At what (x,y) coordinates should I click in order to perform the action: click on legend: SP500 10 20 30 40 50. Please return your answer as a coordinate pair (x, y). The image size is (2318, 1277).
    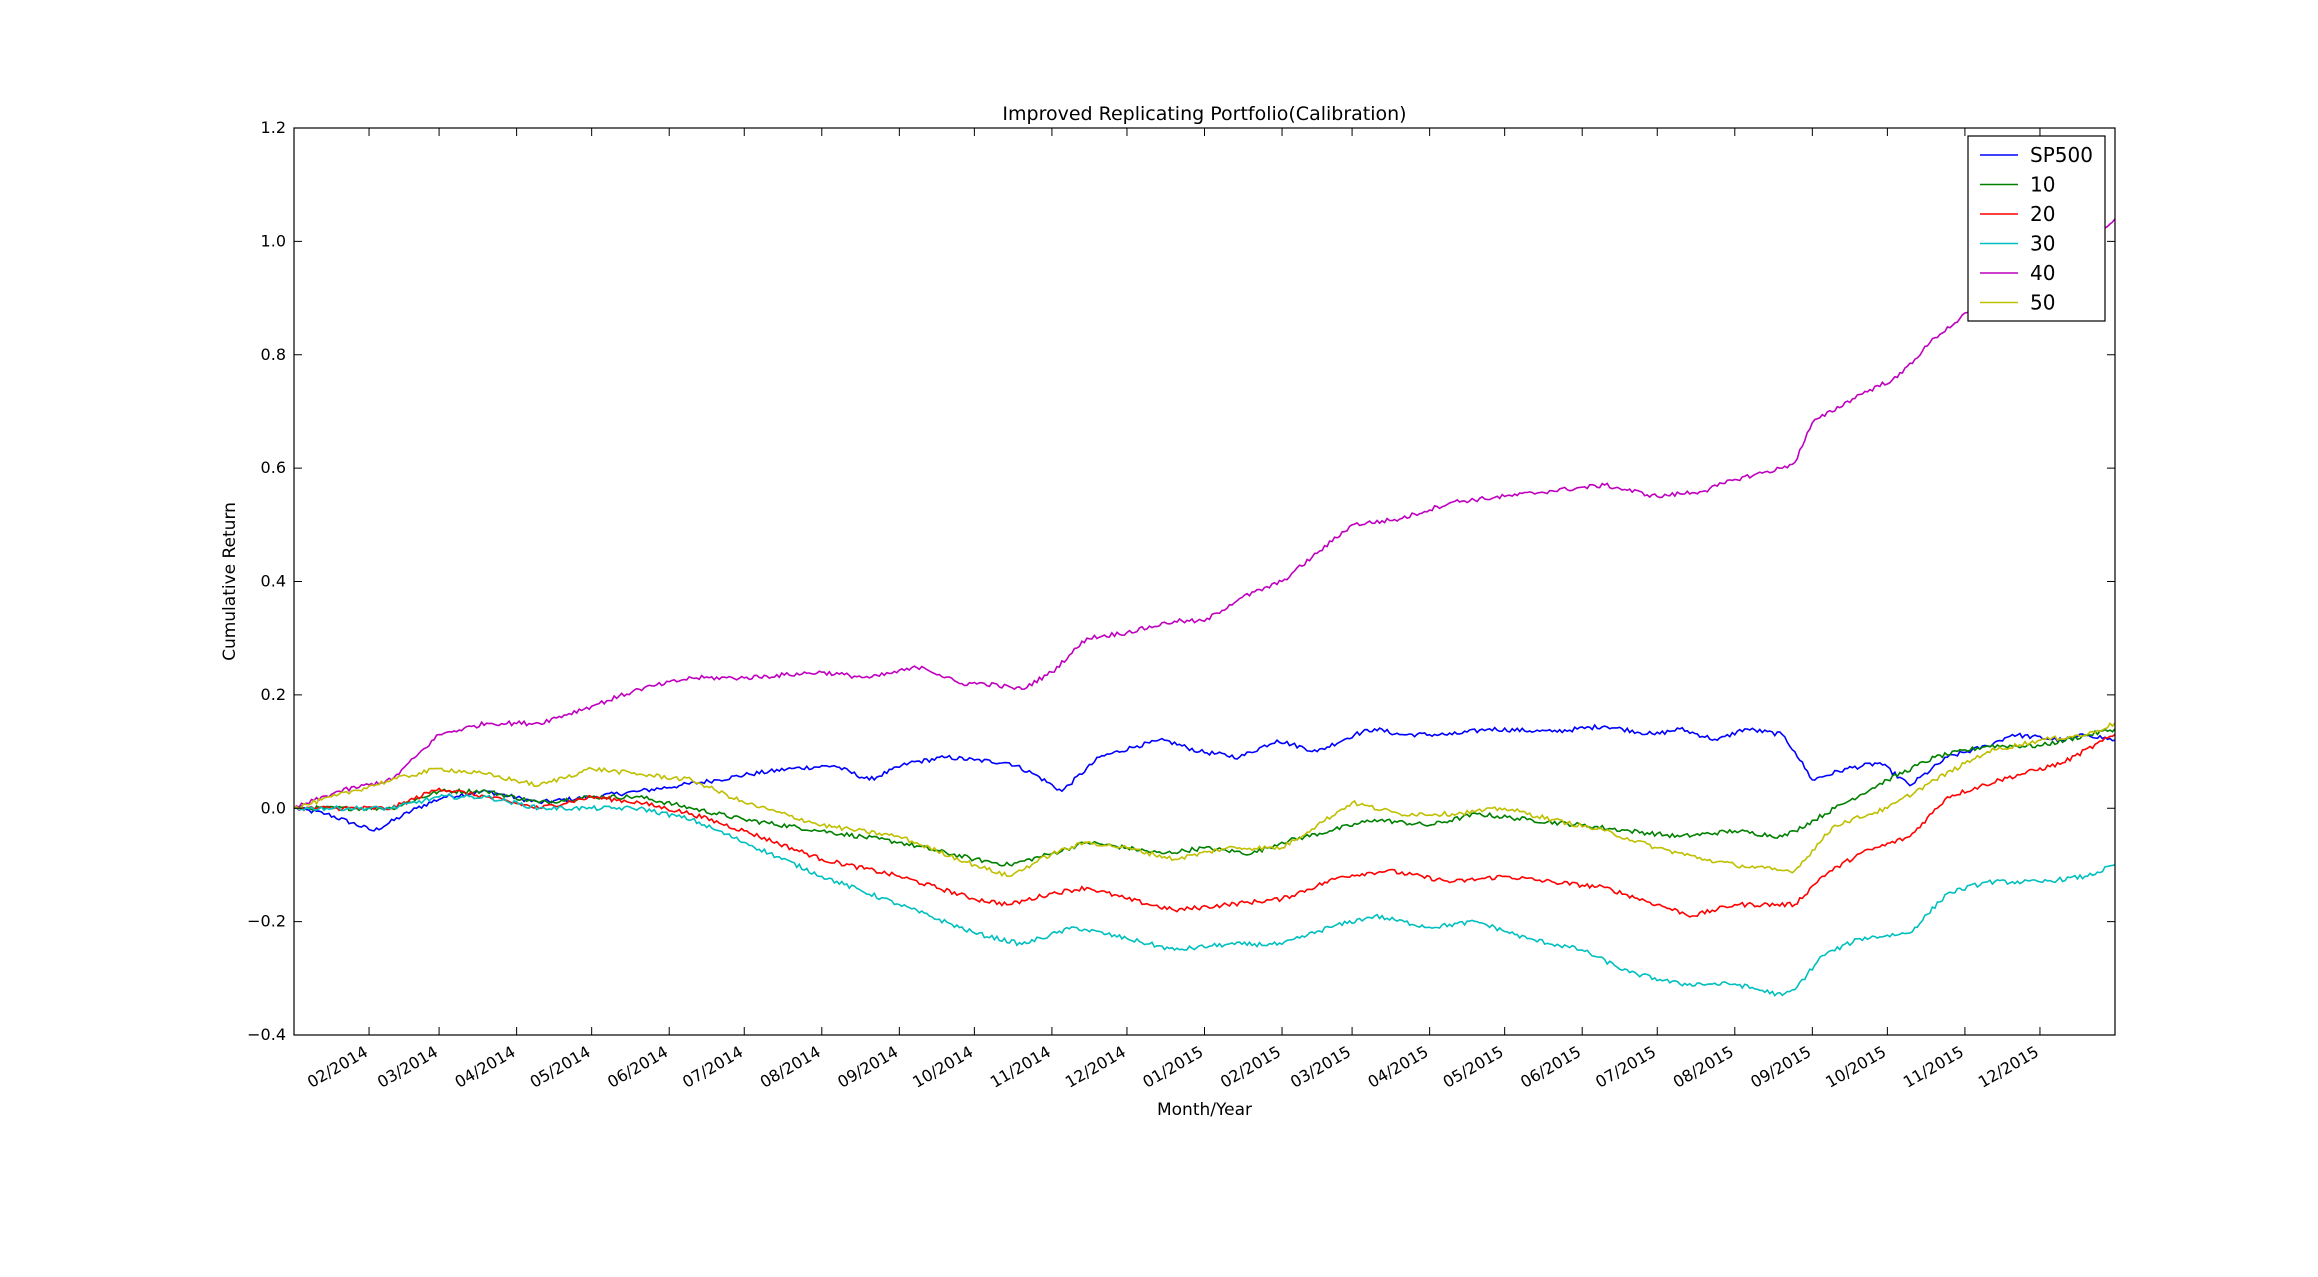
    Looking at the image, I should click on (2036, 228).